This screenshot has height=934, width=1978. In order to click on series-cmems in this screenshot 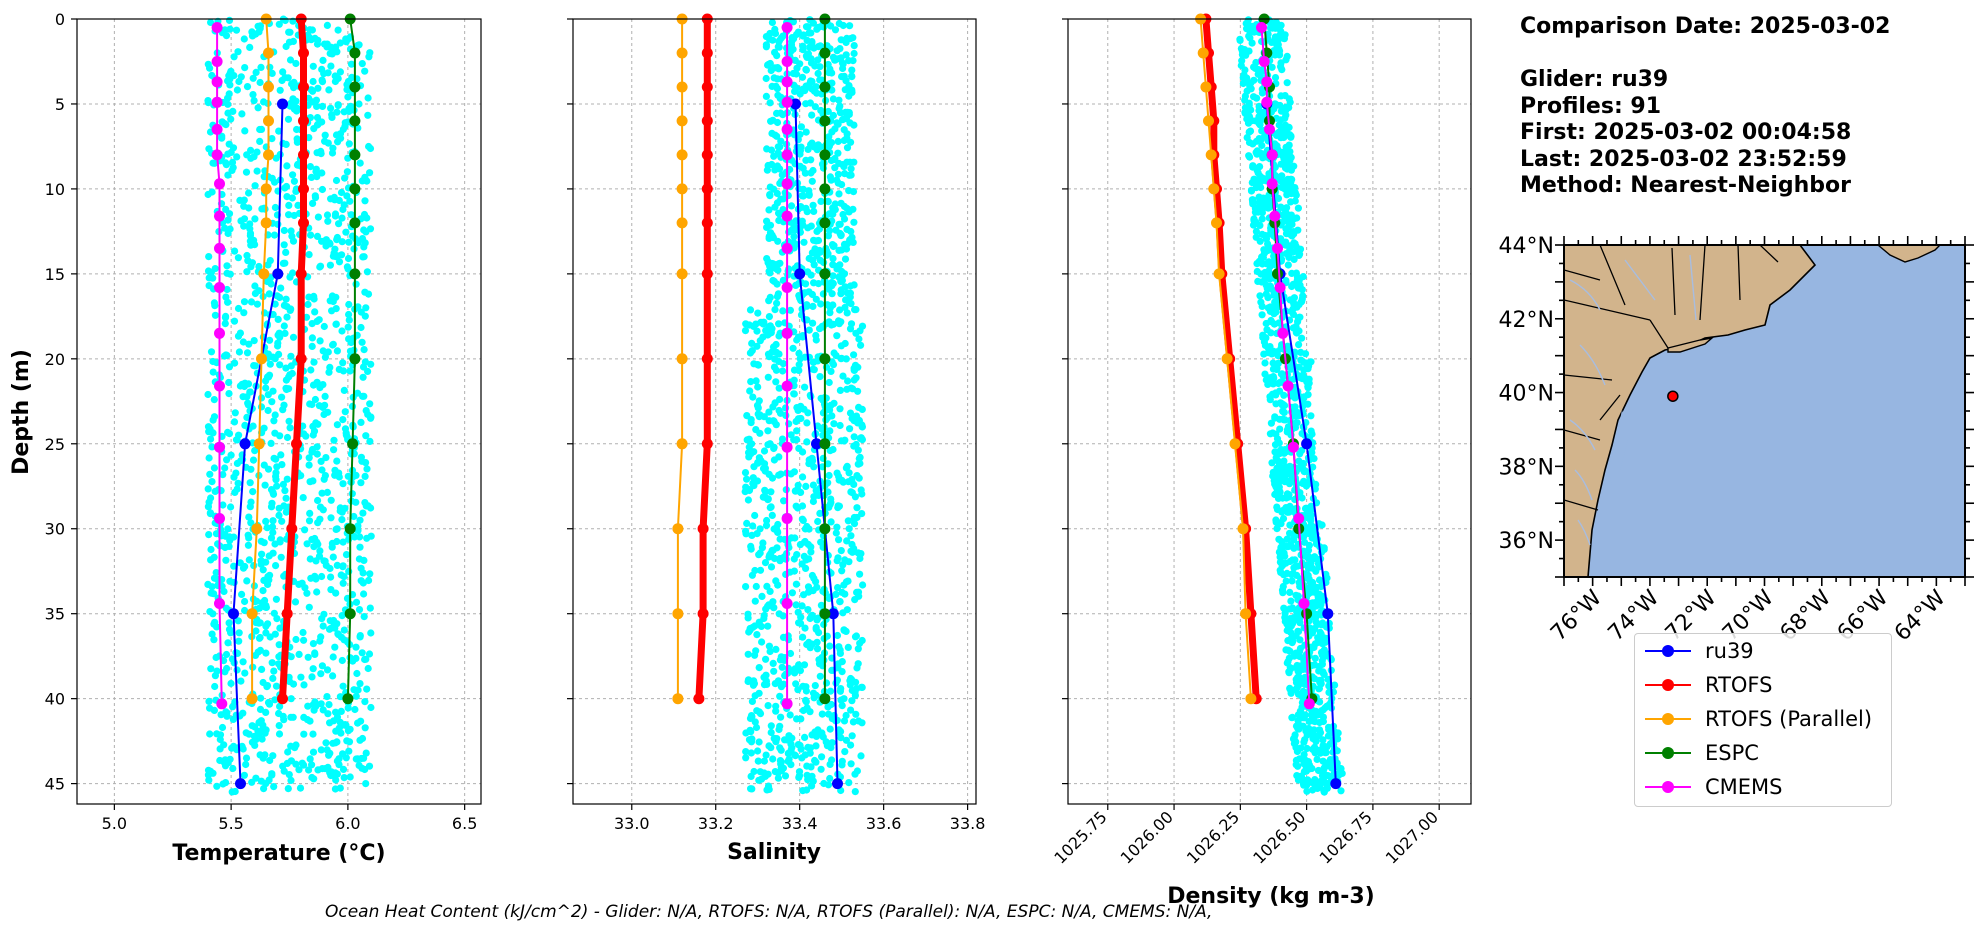, I will do `click(1285, 366)`.